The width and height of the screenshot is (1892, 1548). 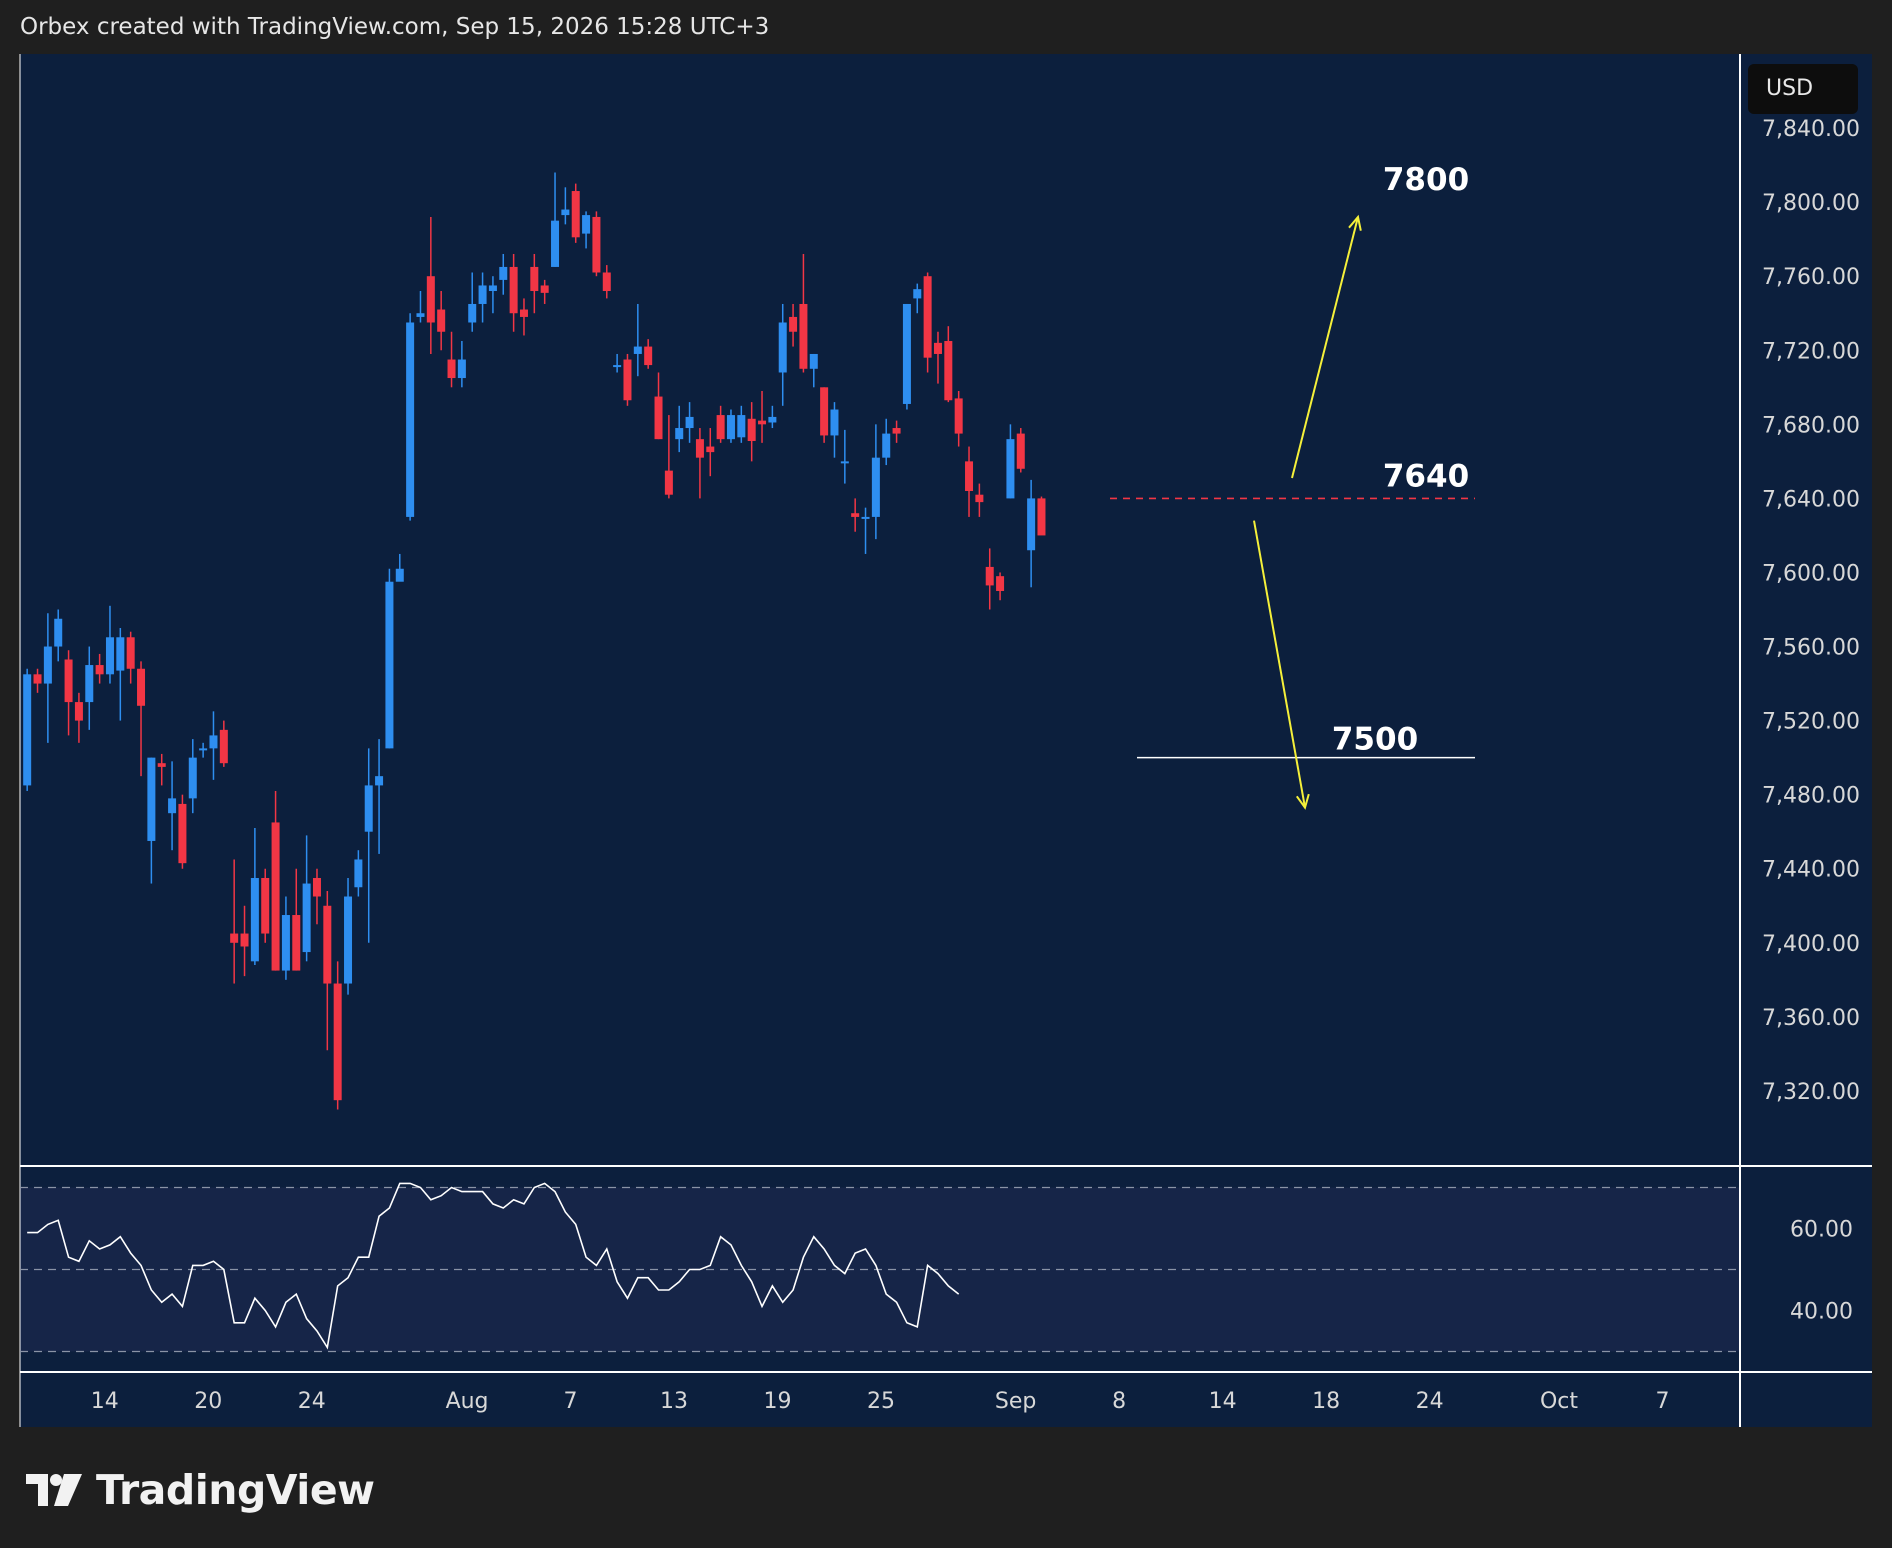 What do you see at coordinates (199, 1490) in the screenshot?
I see `tradingview-logo: TradingView` at bounding box center [199, 1490].